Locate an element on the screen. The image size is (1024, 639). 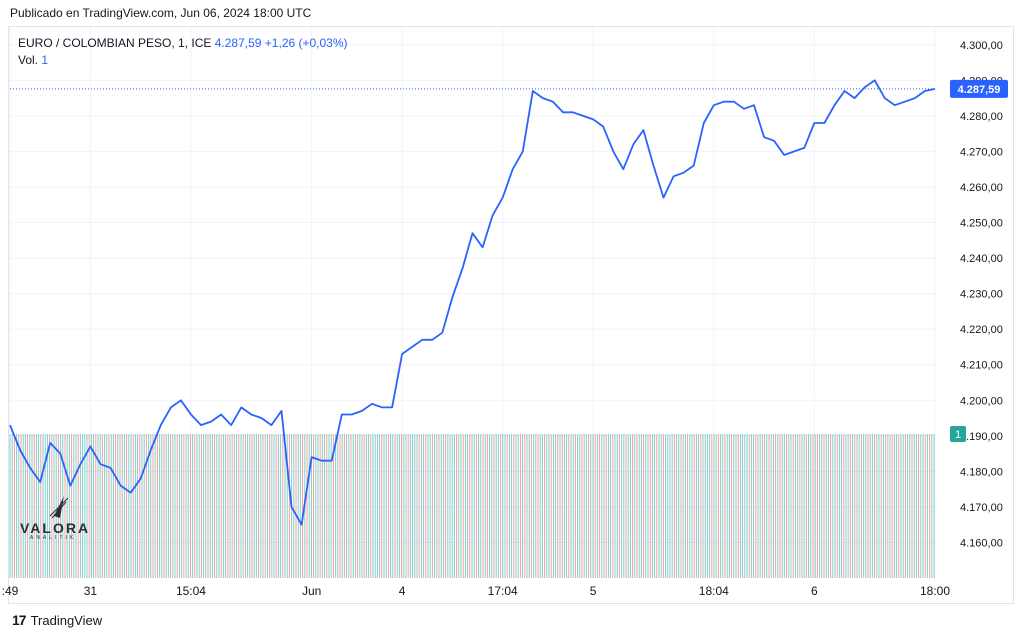
valora-logo-icon is located at coordinates (59, 507).